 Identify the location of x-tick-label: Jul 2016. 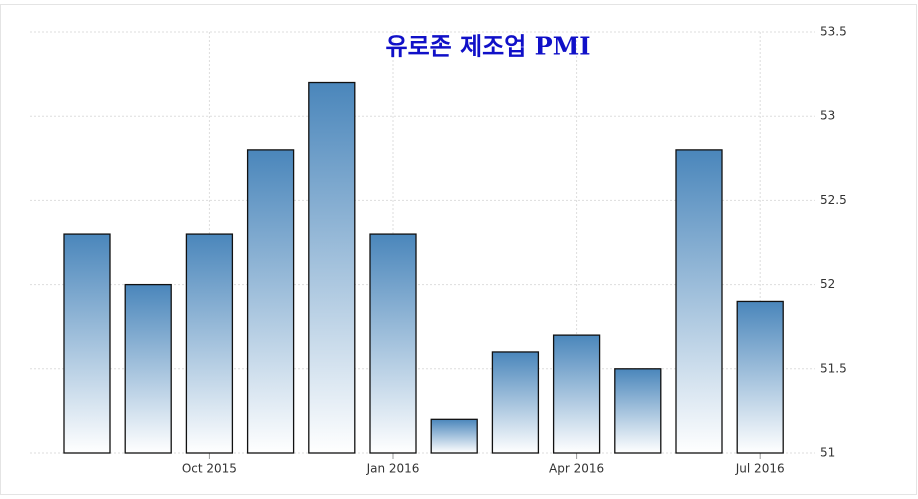
(760, 469).